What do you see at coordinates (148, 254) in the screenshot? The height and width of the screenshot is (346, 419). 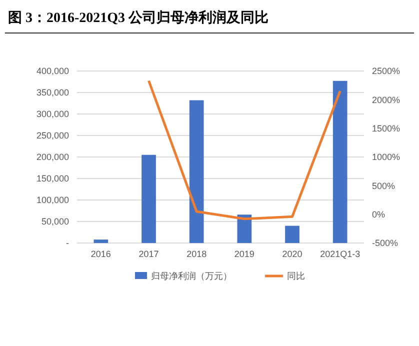 I see `x-tick-label: 2017` at bounding box center [148, 254].